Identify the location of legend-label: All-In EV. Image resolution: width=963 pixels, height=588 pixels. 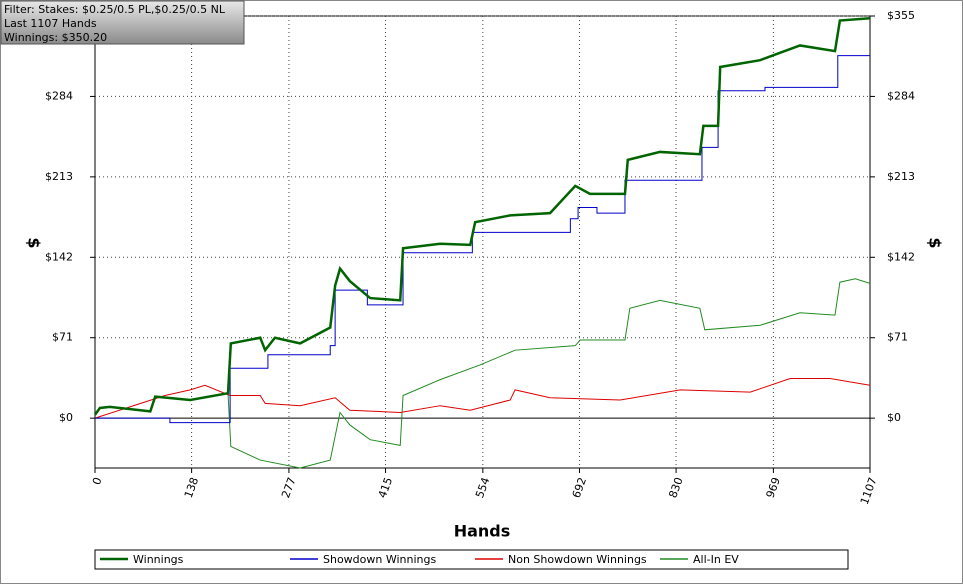
(716, 559).